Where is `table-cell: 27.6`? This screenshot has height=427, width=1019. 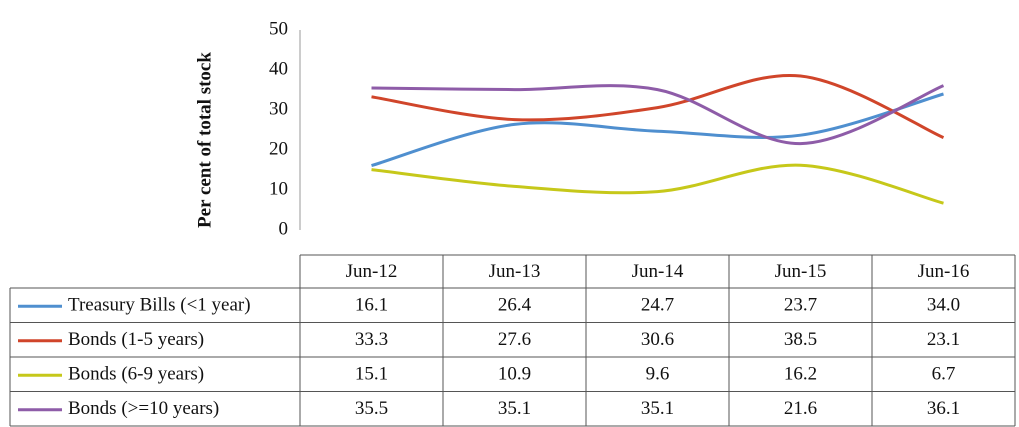 table-cell: 27.6 is located at coordinates (514, 339).